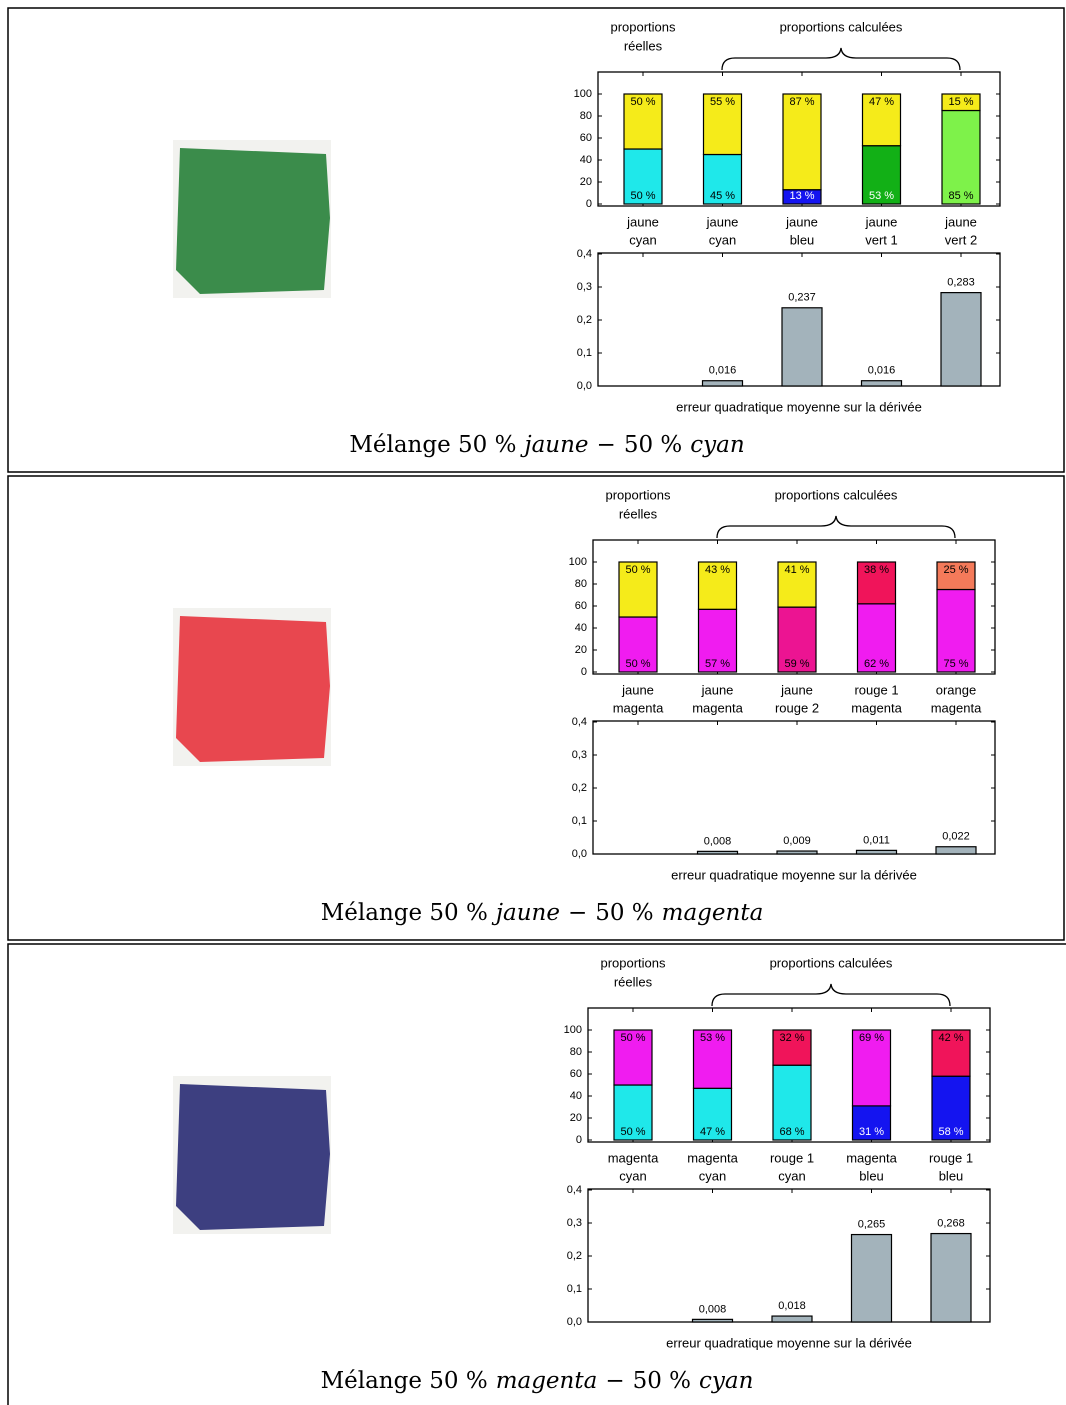 The width and height of the screenshot is (1066, 1405). What do you see at coordinates (717, 664) in the screenshot?
I see `segment-label: 57 %` at bounding box center [717, 664].